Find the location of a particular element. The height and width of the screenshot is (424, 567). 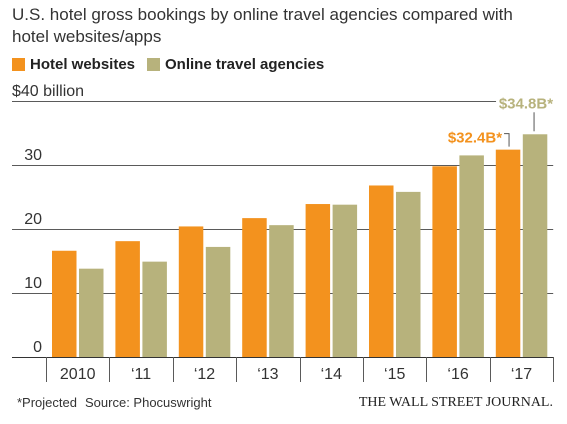

x-tick-label: ‘12 is located at coordinates (204, 374).